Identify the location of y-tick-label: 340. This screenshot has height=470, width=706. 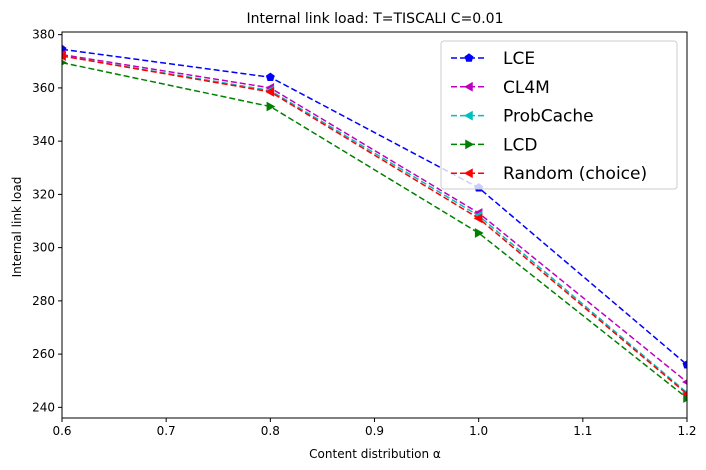
(43, 141).